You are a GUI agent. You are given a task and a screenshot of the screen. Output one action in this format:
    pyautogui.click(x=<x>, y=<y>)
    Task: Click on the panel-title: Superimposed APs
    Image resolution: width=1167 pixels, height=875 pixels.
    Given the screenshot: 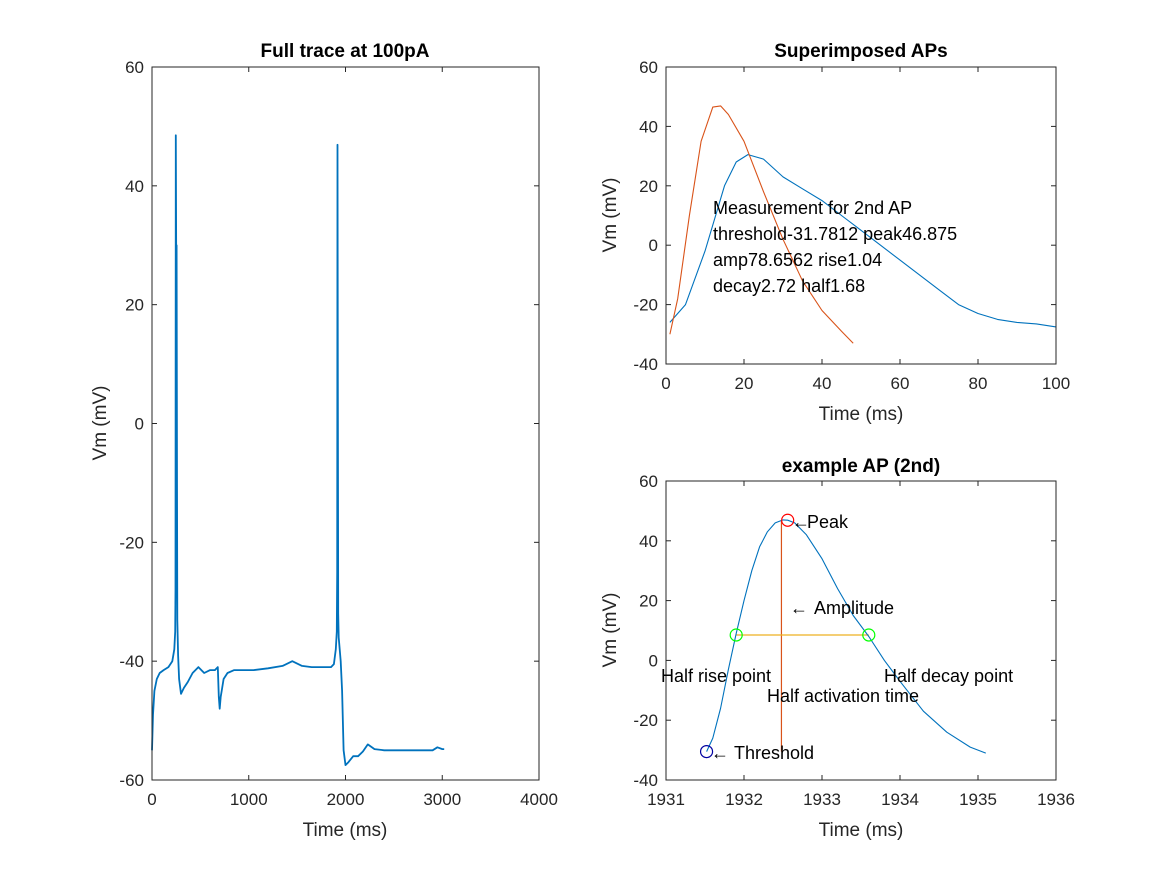 What is the action you would take?
    pyautogui.click(x=861, y=51)
    